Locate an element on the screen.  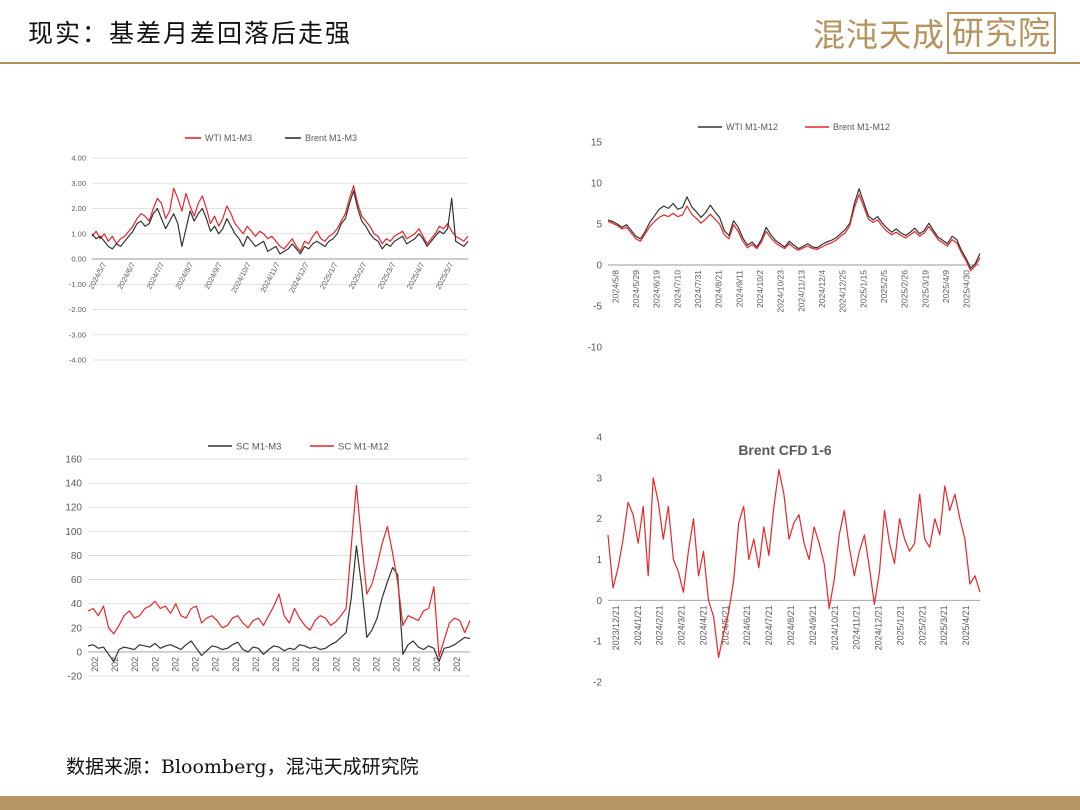
x-tick-label: 2024/10/23 is located at coordinates (781, 291).